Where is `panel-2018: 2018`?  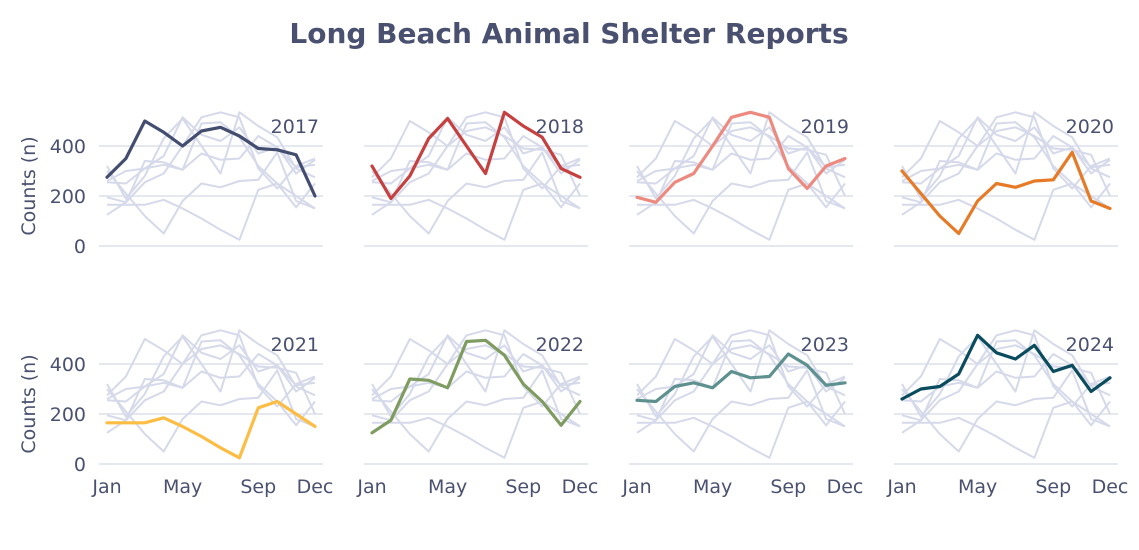 panel-2018: 2018 is located at coordinates (476, 178).